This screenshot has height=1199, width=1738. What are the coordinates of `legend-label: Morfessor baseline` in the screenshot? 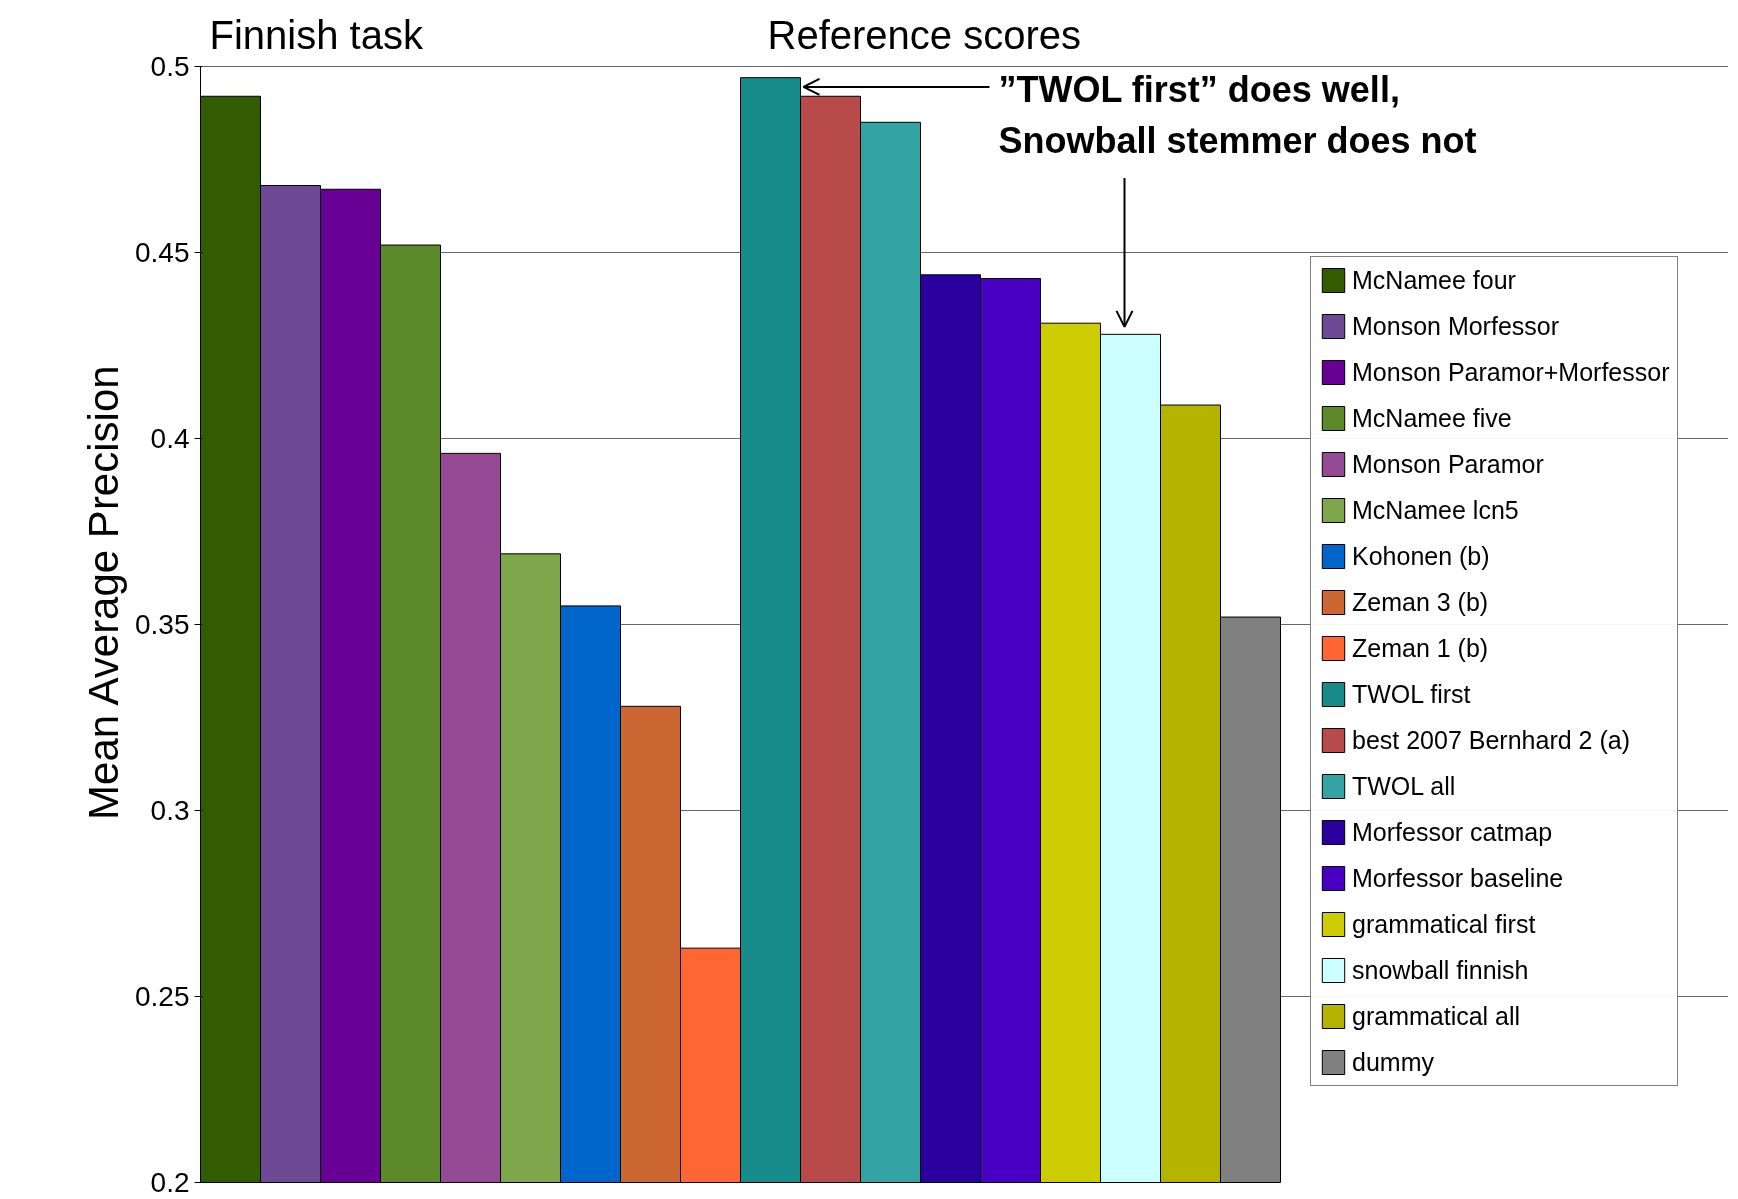 It's located at (1458, 878).